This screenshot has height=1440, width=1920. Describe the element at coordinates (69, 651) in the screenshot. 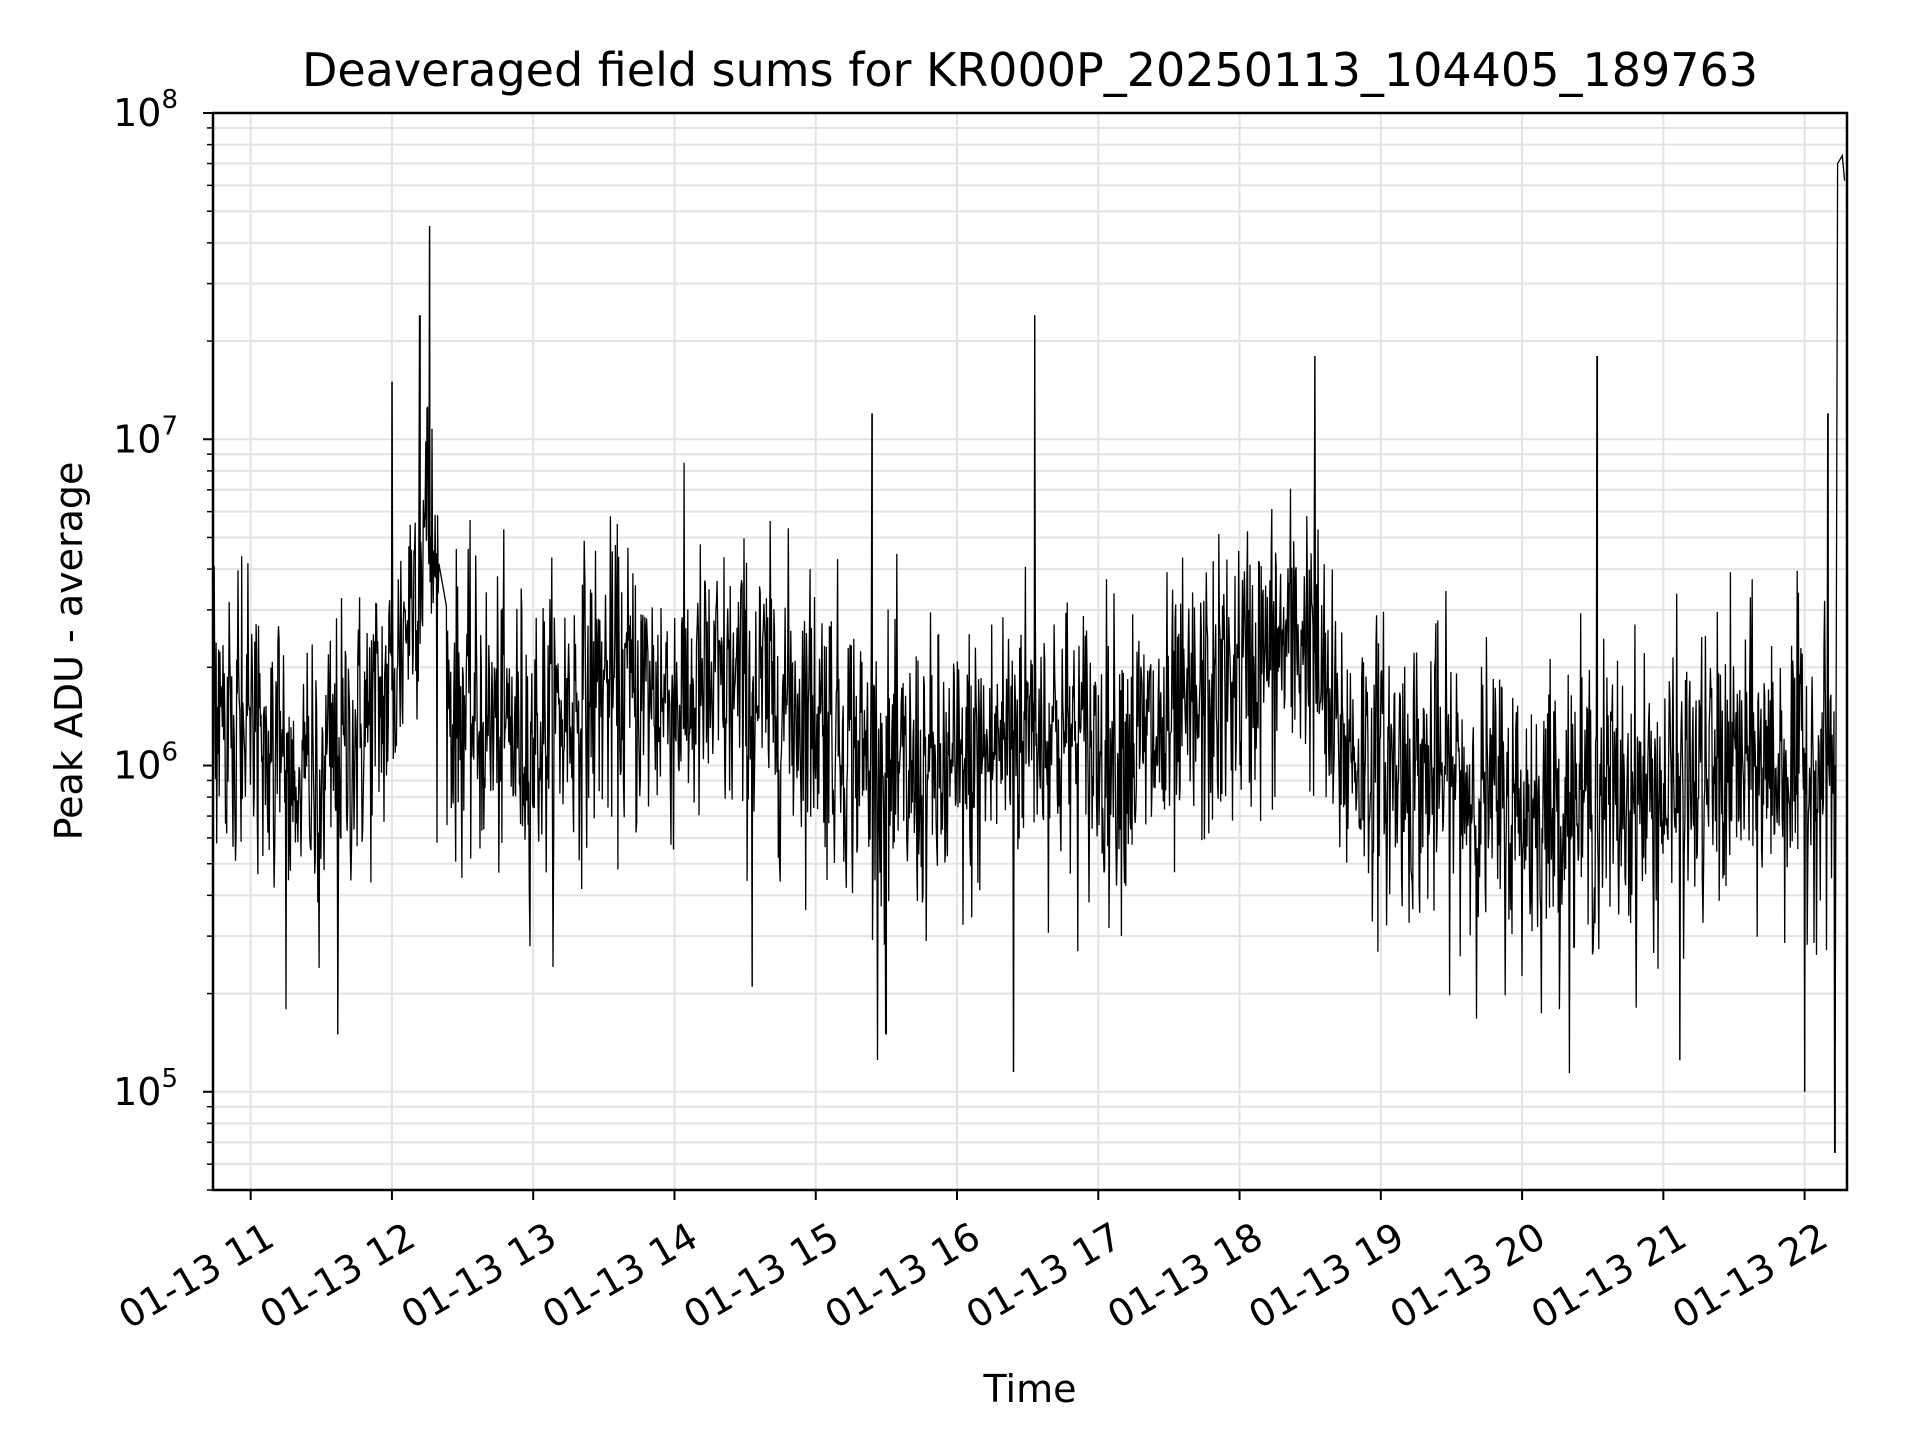

I see `y-axis-label: Peak ADU - average` at that location.